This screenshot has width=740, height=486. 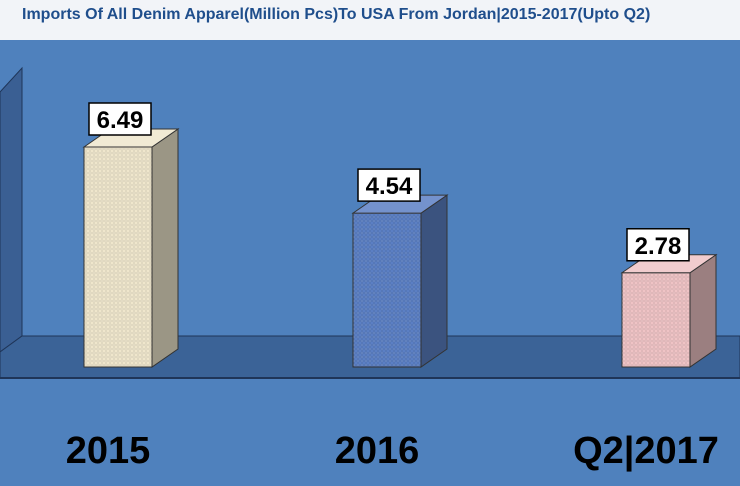 I want to click on data-label: 4.54, so click(x=389, y=186).